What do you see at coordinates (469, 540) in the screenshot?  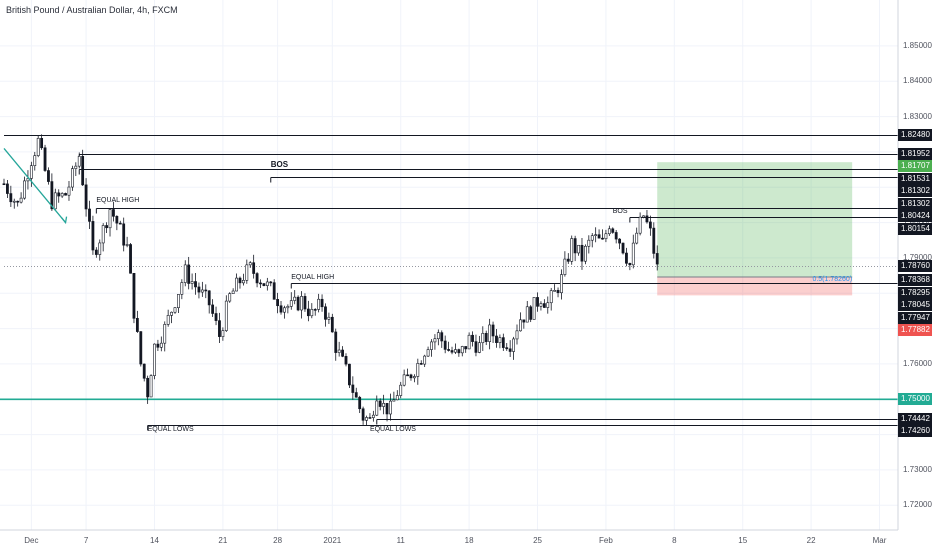 I see `time-tick-label: 18` at bounding box center [469, 540].